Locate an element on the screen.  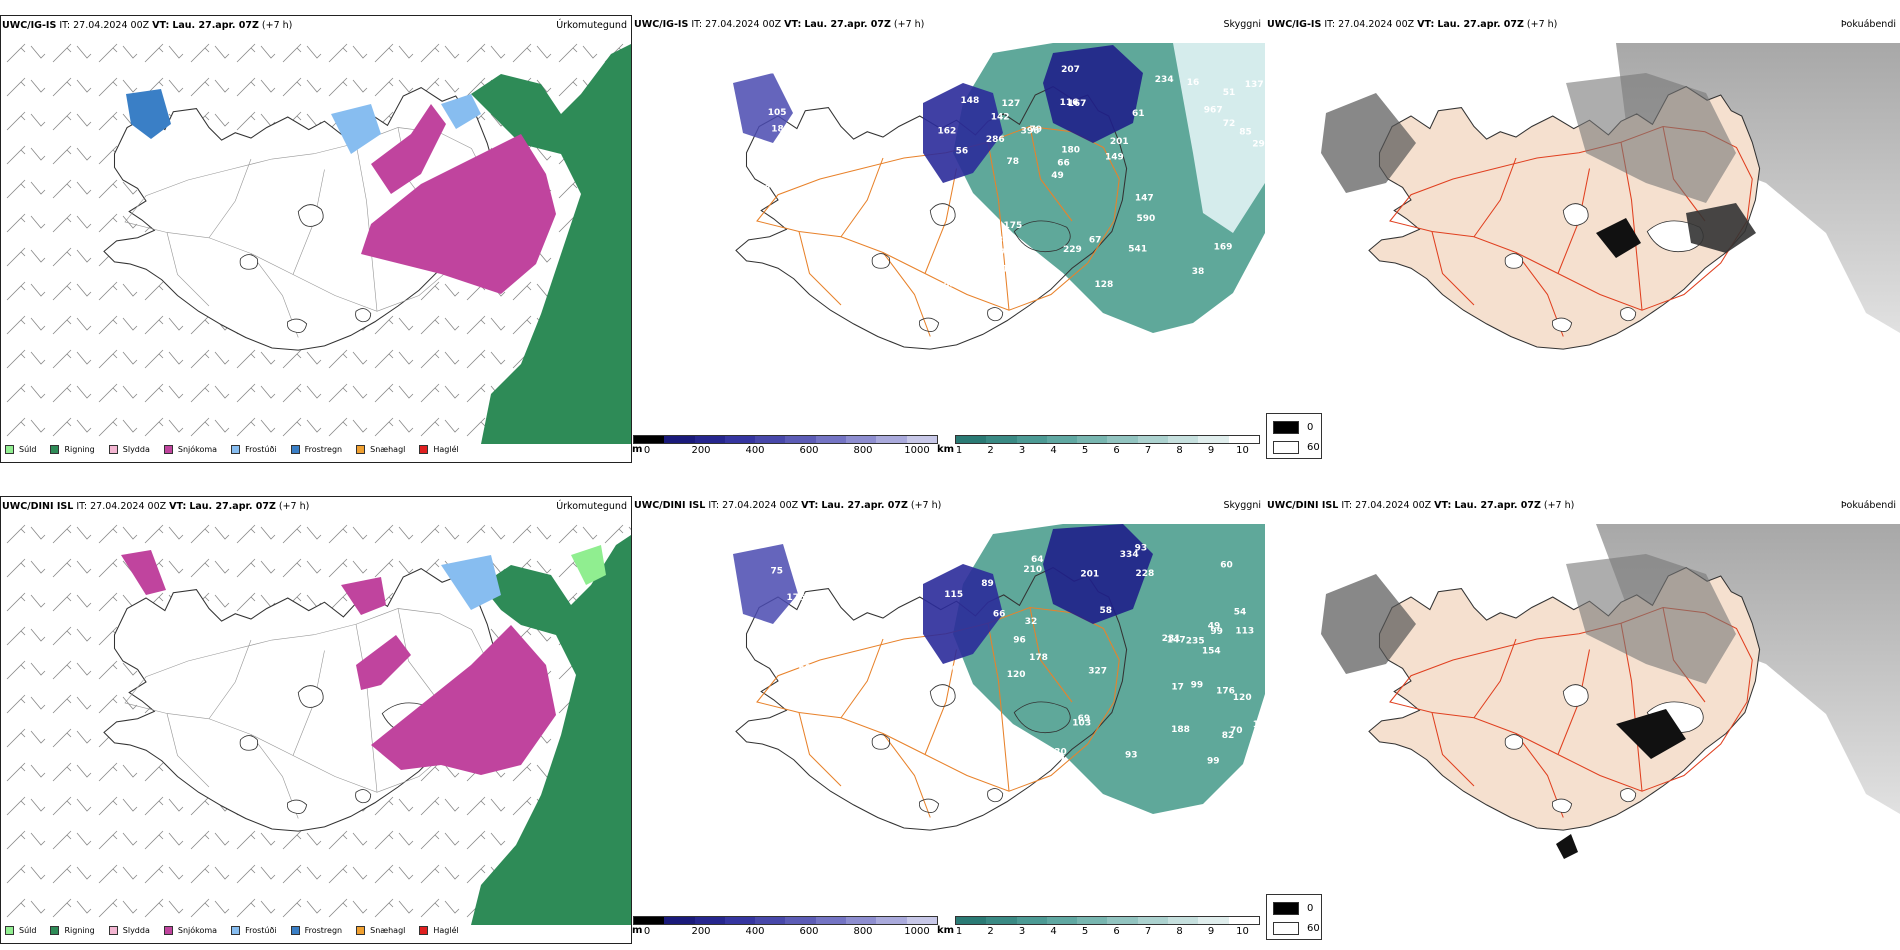
visibility-value-label: 113 is located at coordinates (1244, 632).